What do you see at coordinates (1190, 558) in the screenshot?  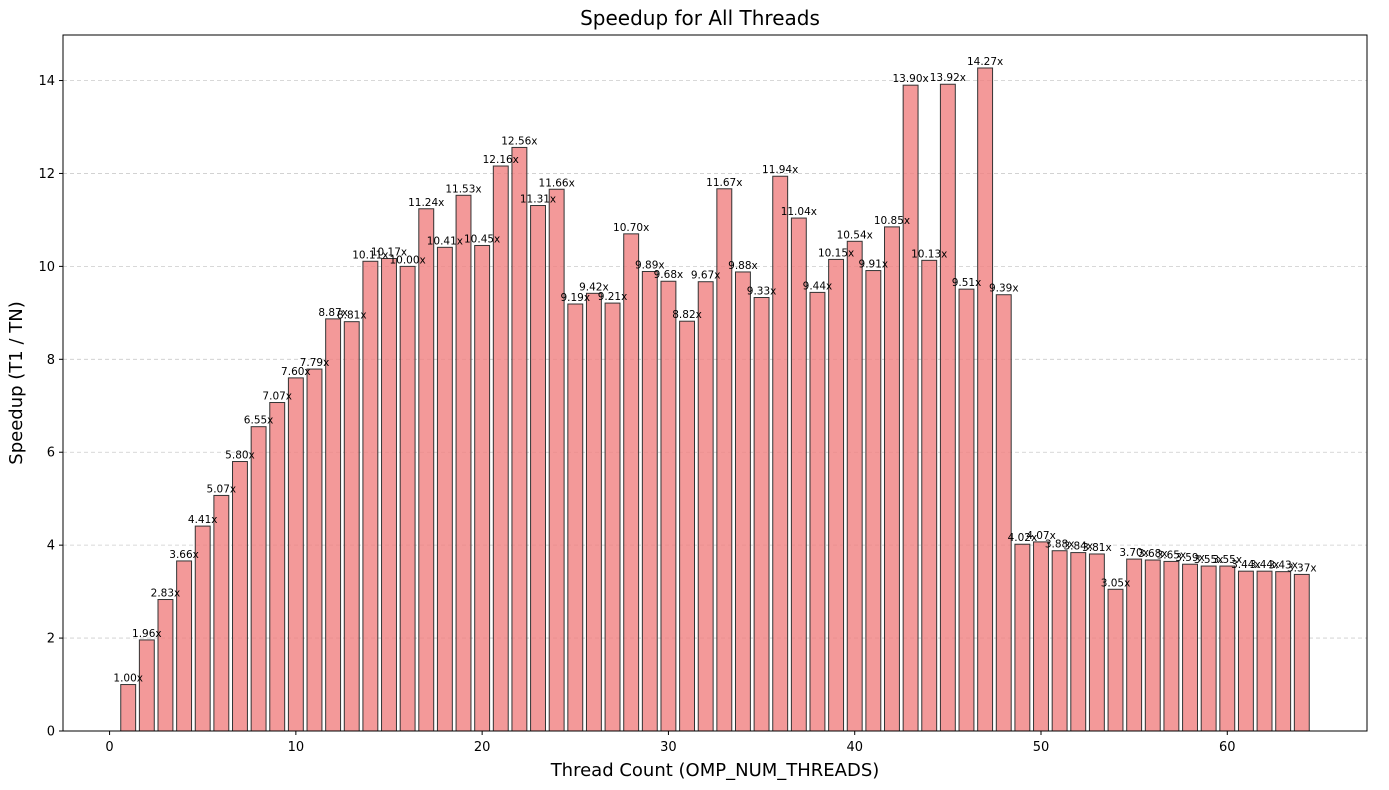 I see `data-label: 3.59x` at bounding box center [1190, 558].